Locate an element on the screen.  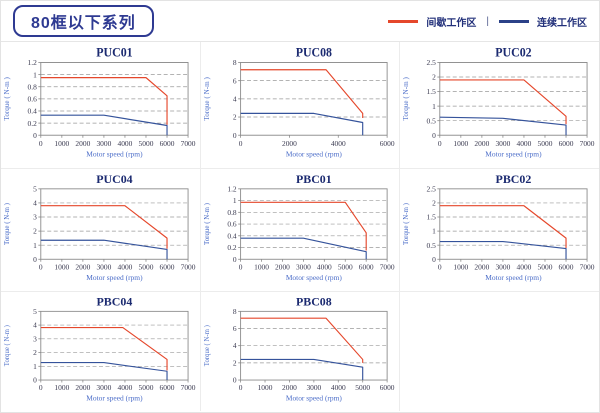
svg-text: 8 is located at coordinates (235, 62).